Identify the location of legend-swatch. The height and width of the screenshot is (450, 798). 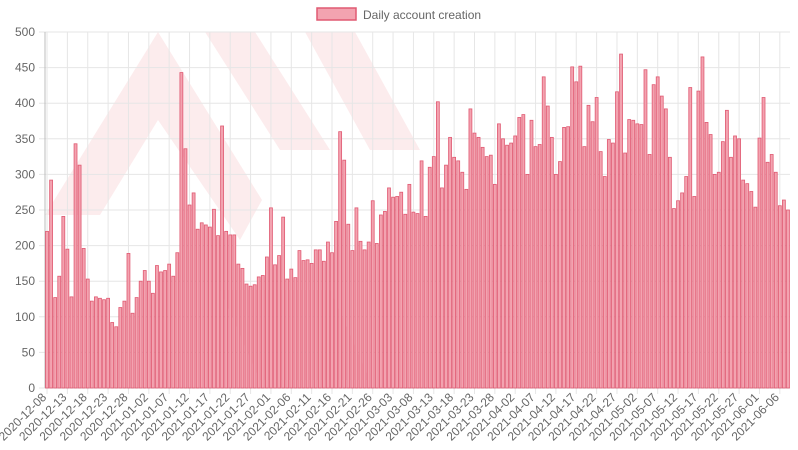
(336, 14).